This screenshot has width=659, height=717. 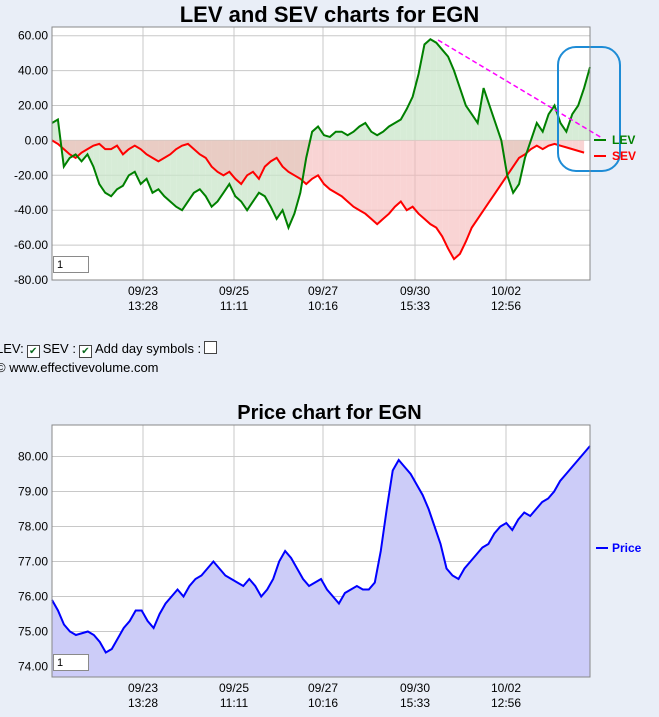 What do you see at coordinates (33, 457) in the screenshot?
I see `y-tick-label: 80.00` at bounding box center [33, 457].